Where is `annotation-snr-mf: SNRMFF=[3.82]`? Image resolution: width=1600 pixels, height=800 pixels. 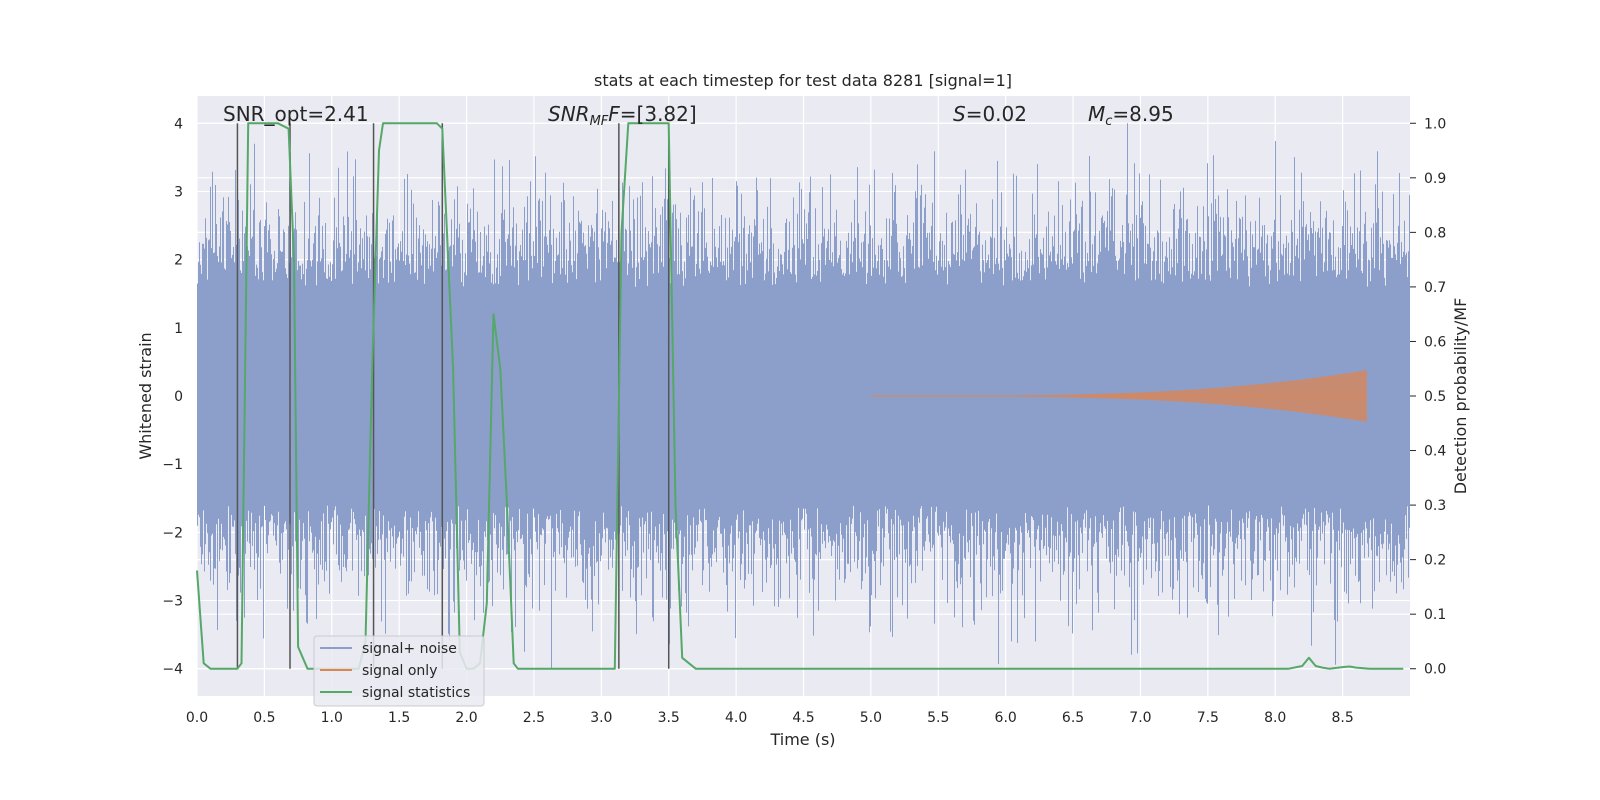
annotation-snr-mf: SNRMFF=[3.82] is located at coordinates (622, 115).